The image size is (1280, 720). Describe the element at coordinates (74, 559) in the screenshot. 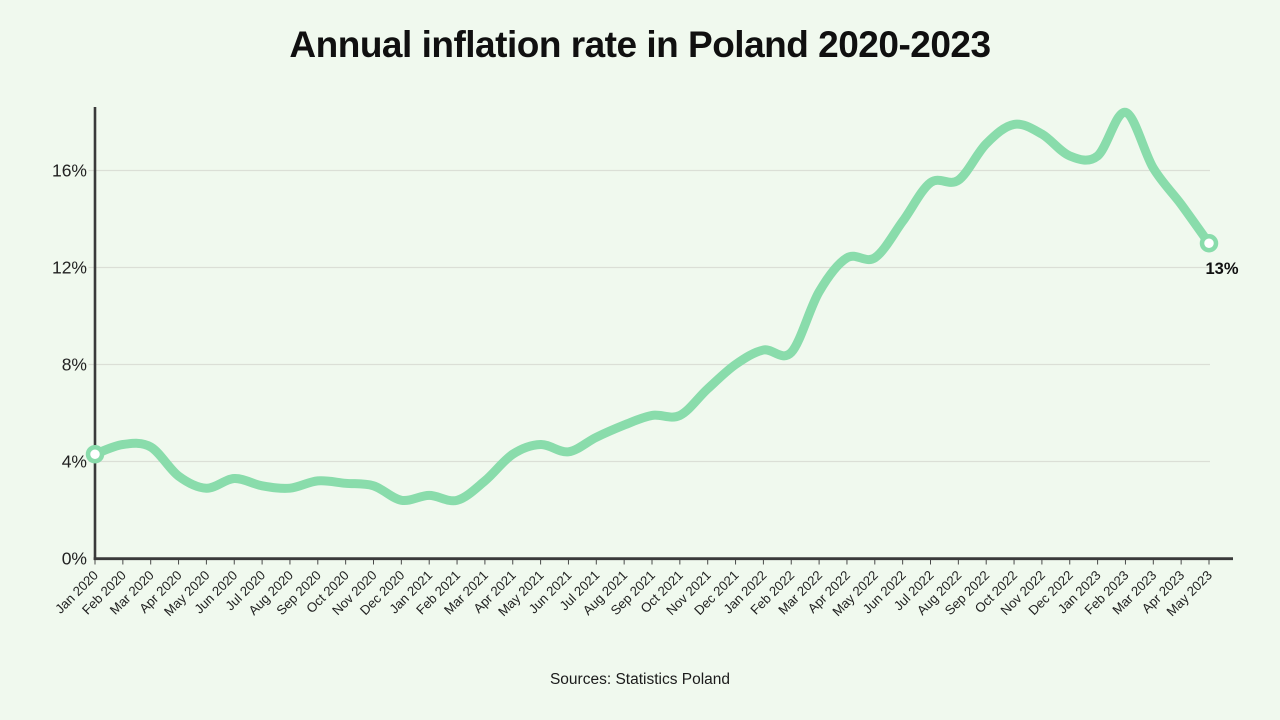

I see `y-tick-label: 0%` at that location.